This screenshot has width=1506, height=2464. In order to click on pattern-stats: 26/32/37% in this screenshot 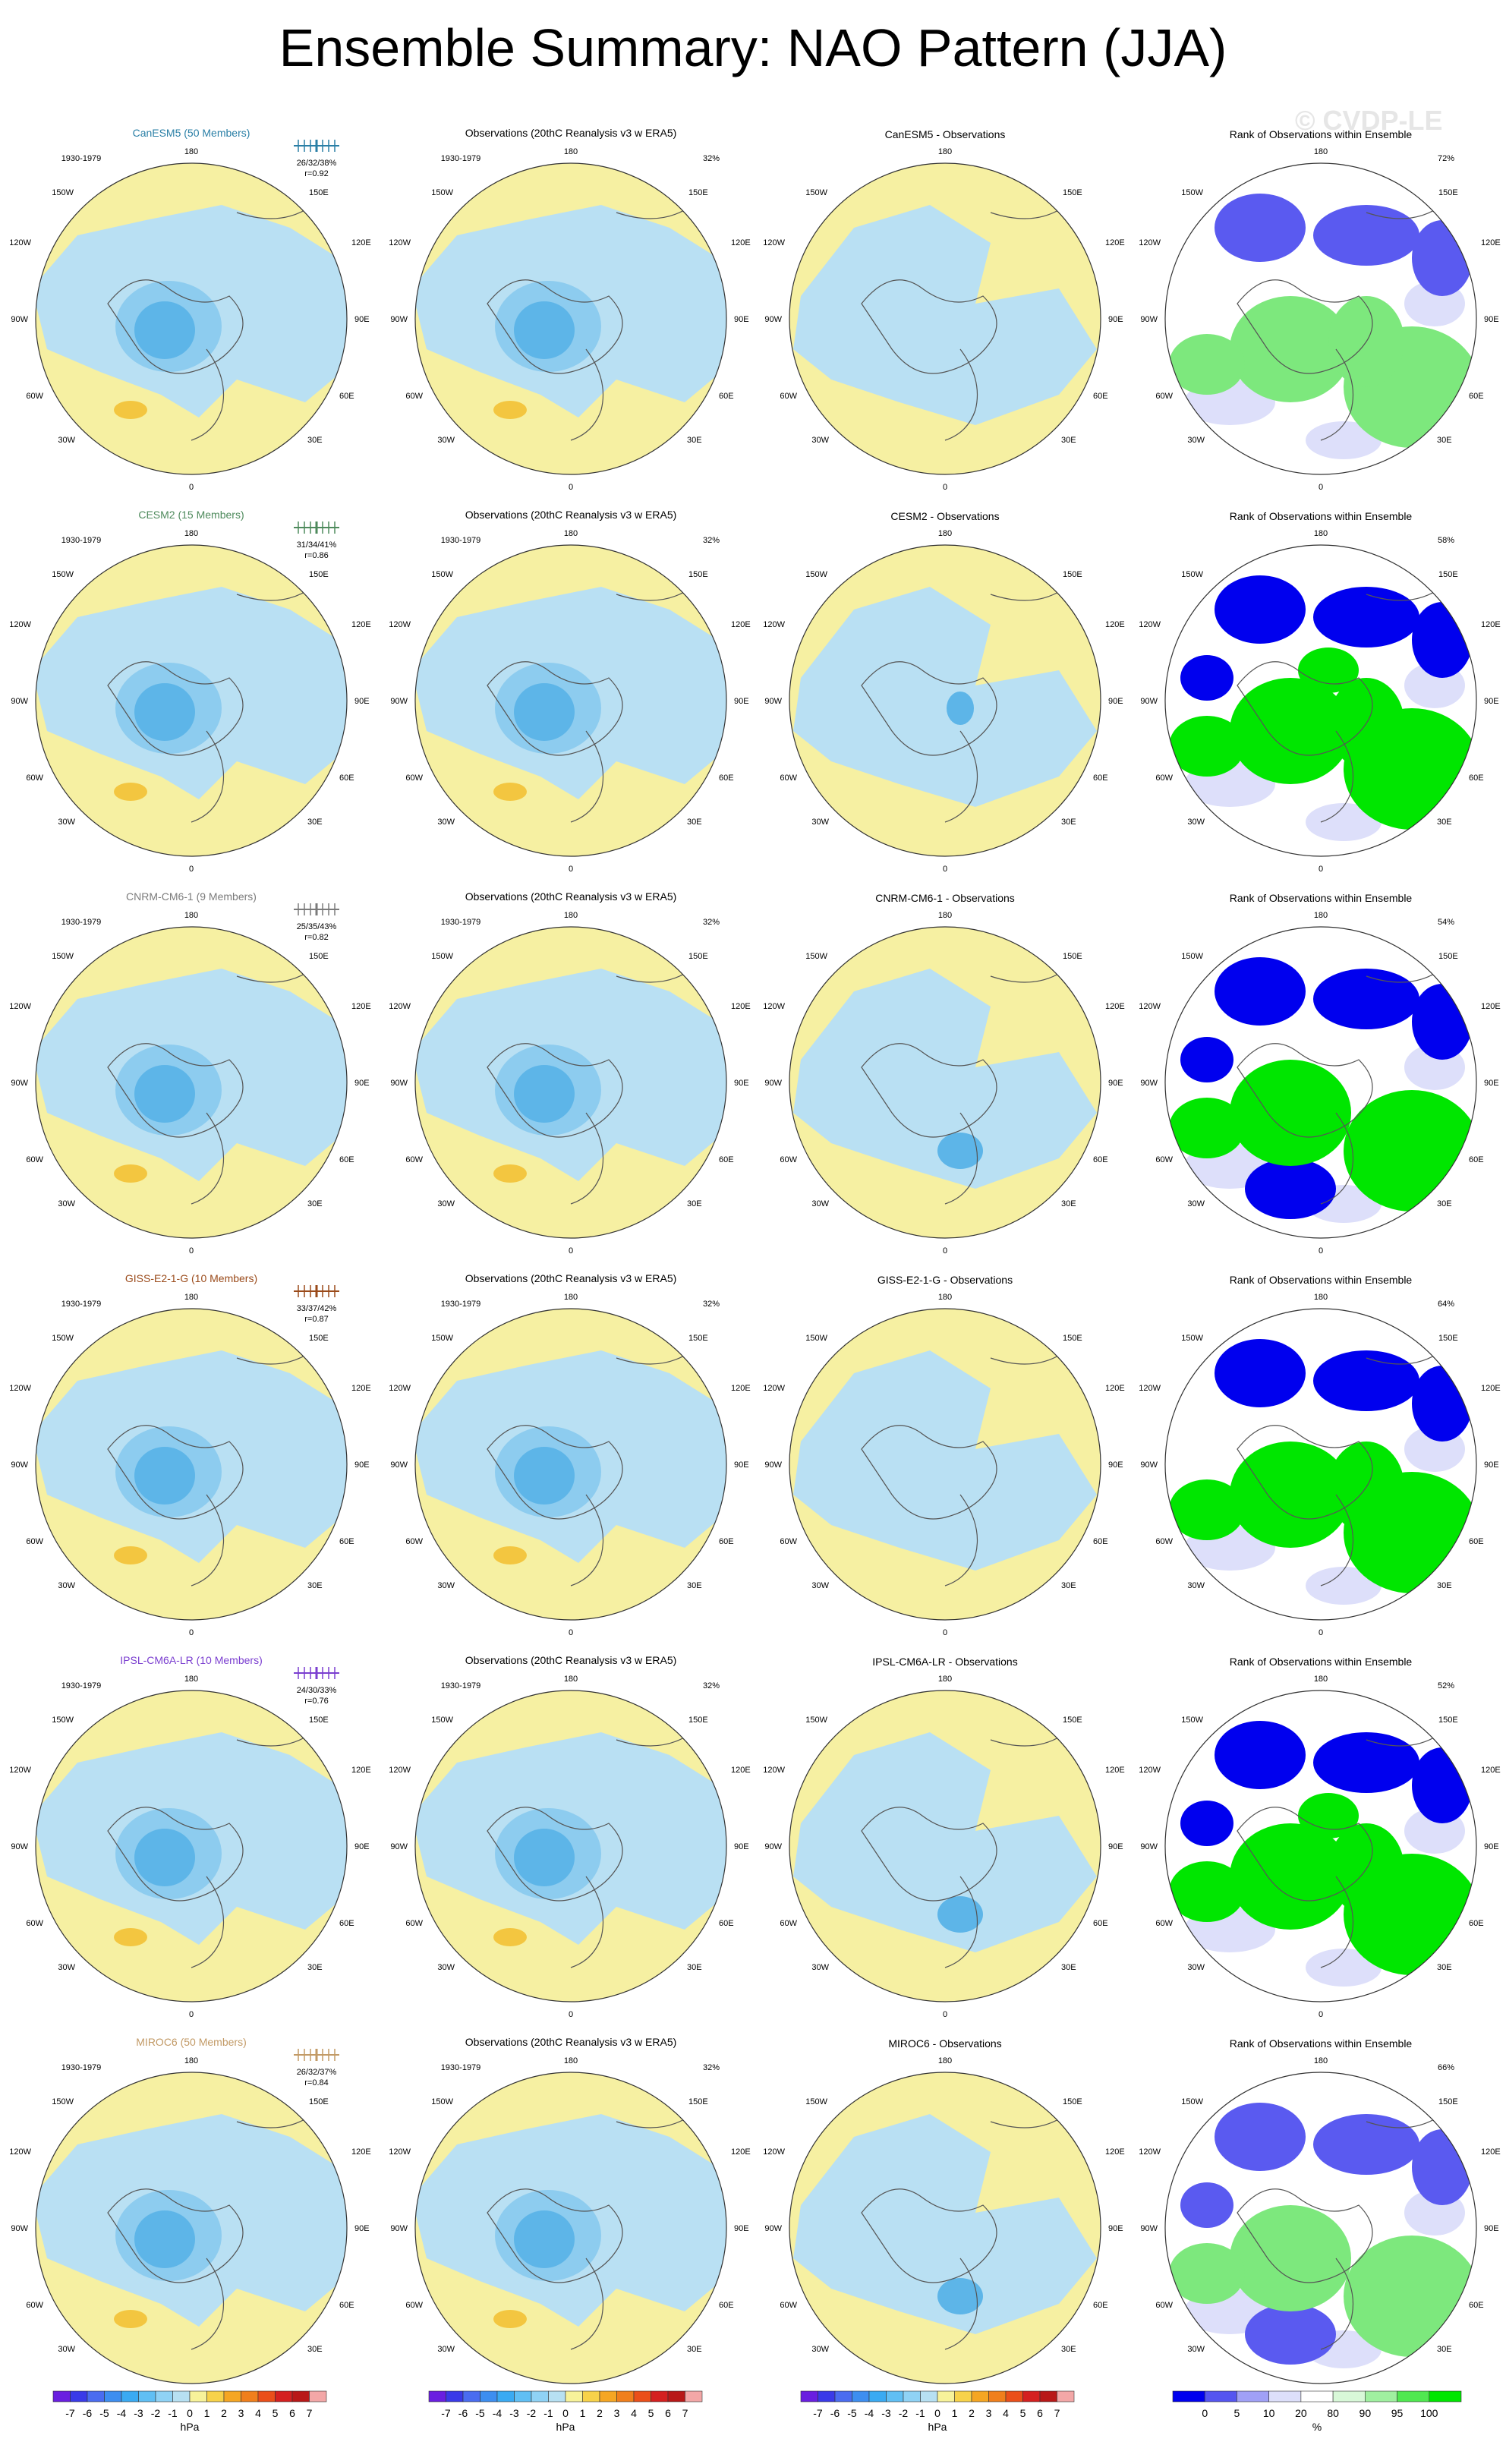, I will do `click(317, 2072)`.